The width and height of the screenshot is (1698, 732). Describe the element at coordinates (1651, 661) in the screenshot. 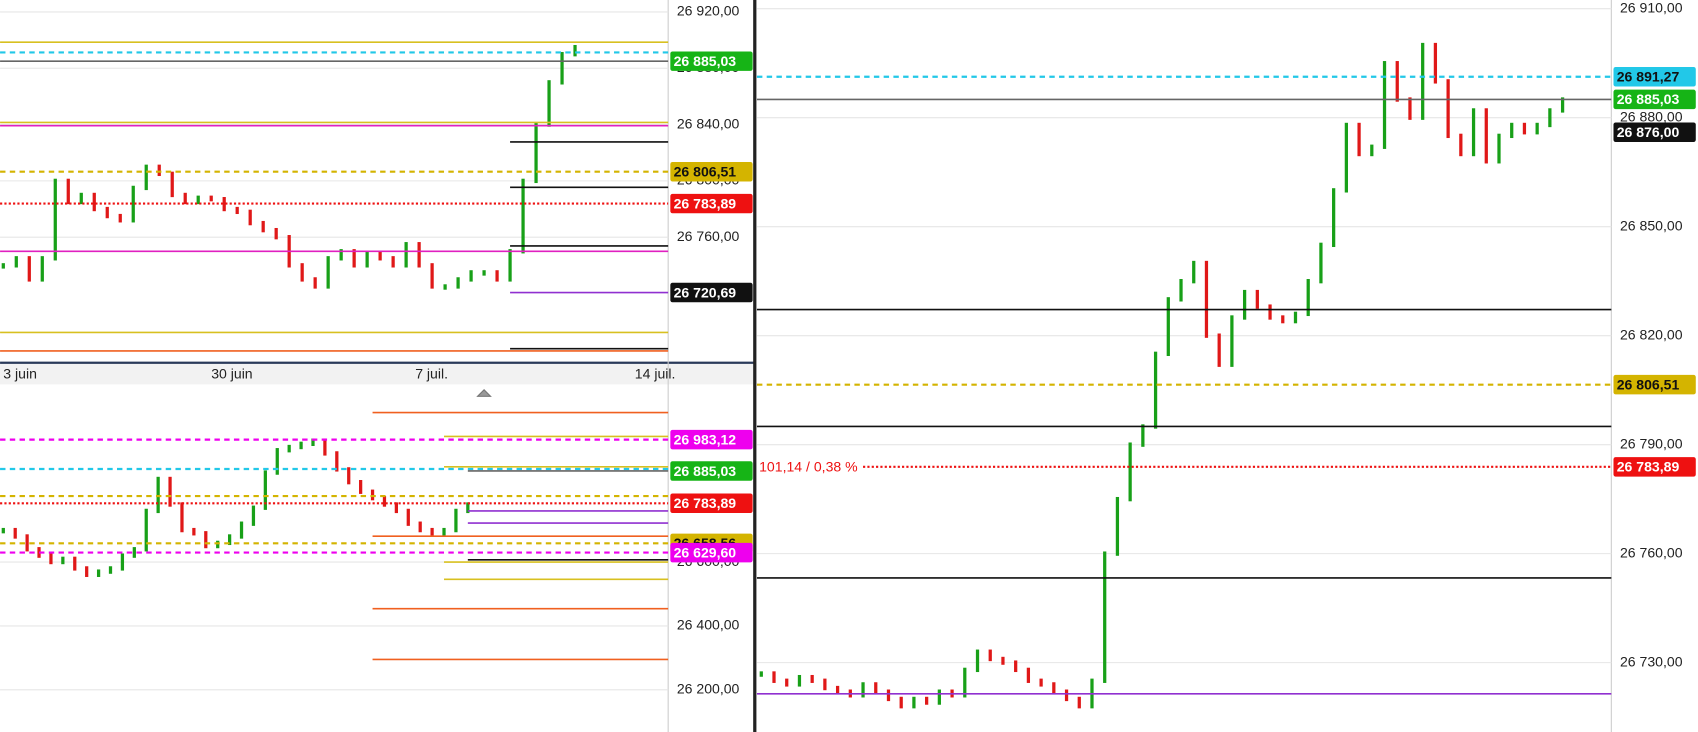

I see `y-tick-label: 26 730,00` at that location.